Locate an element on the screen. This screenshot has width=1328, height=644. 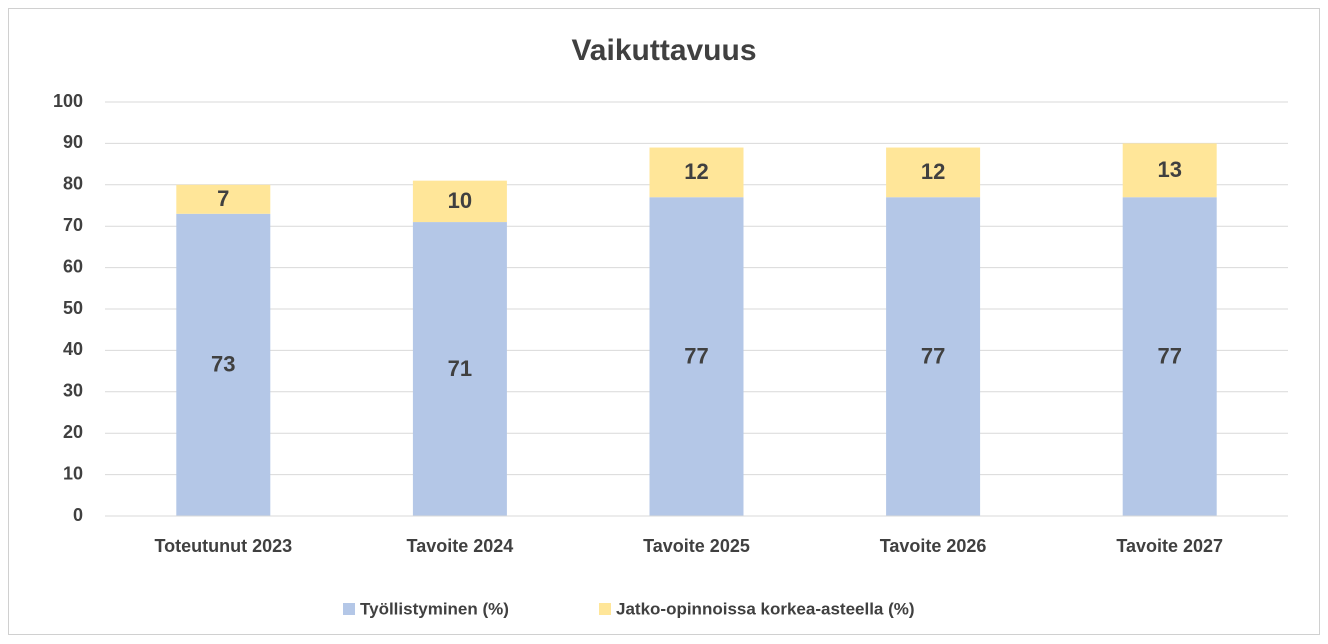
data-label: 7 is located at coordinates (223, 198).